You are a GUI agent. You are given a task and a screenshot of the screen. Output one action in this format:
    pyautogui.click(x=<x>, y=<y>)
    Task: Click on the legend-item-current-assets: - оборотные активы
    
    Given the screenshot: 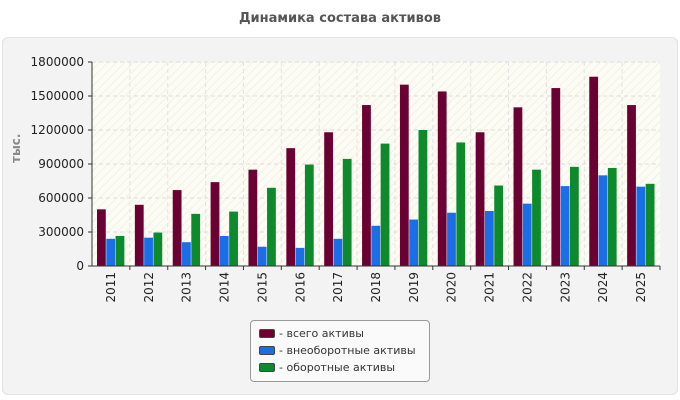 What is the action you would take?
    pyautogui.click(x=344, y=367)
    